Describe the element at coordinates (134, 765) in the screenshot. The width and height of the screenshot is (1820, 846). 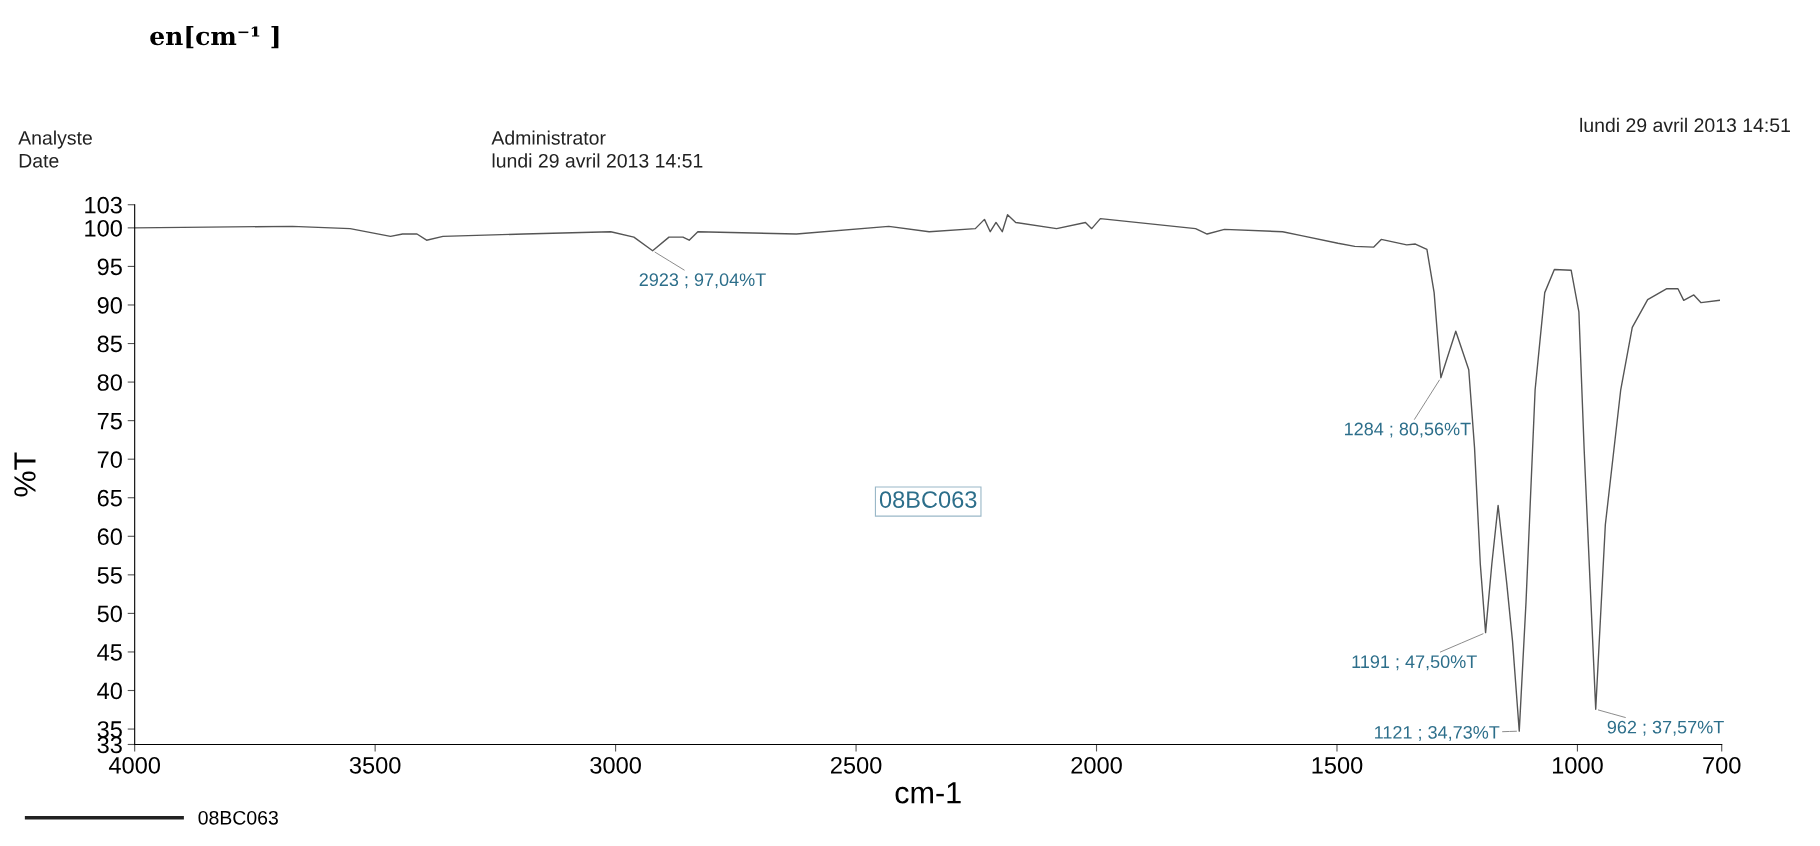
I see `x-tick-label: 4000` at that location.